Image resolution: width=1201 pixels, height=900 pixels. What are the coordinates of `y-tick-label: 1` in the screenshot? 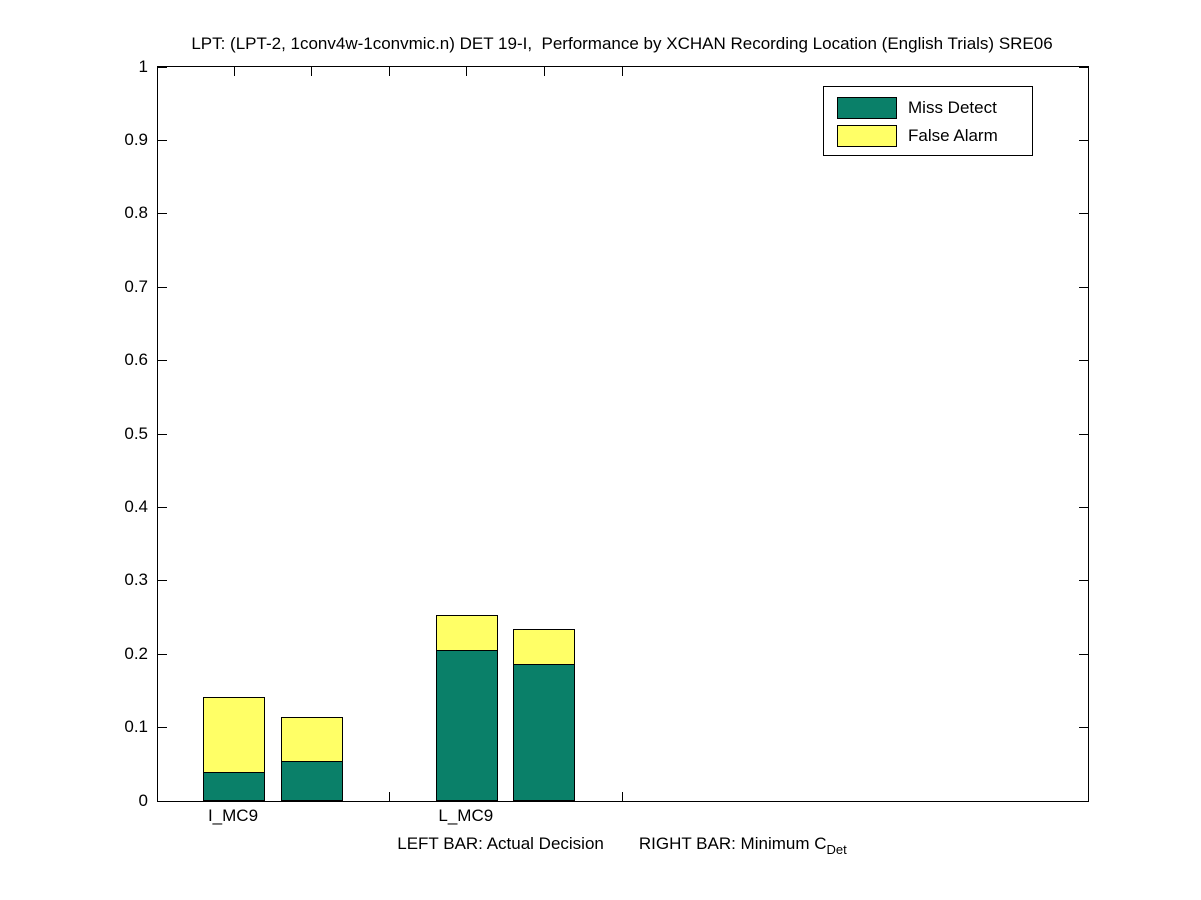 It's located at (143, 66).